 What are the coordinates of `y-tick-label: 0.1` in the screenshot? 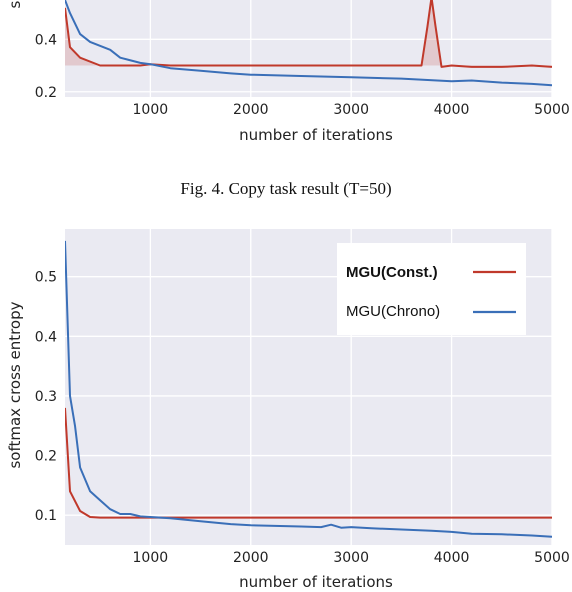 It's located at (46, 516).